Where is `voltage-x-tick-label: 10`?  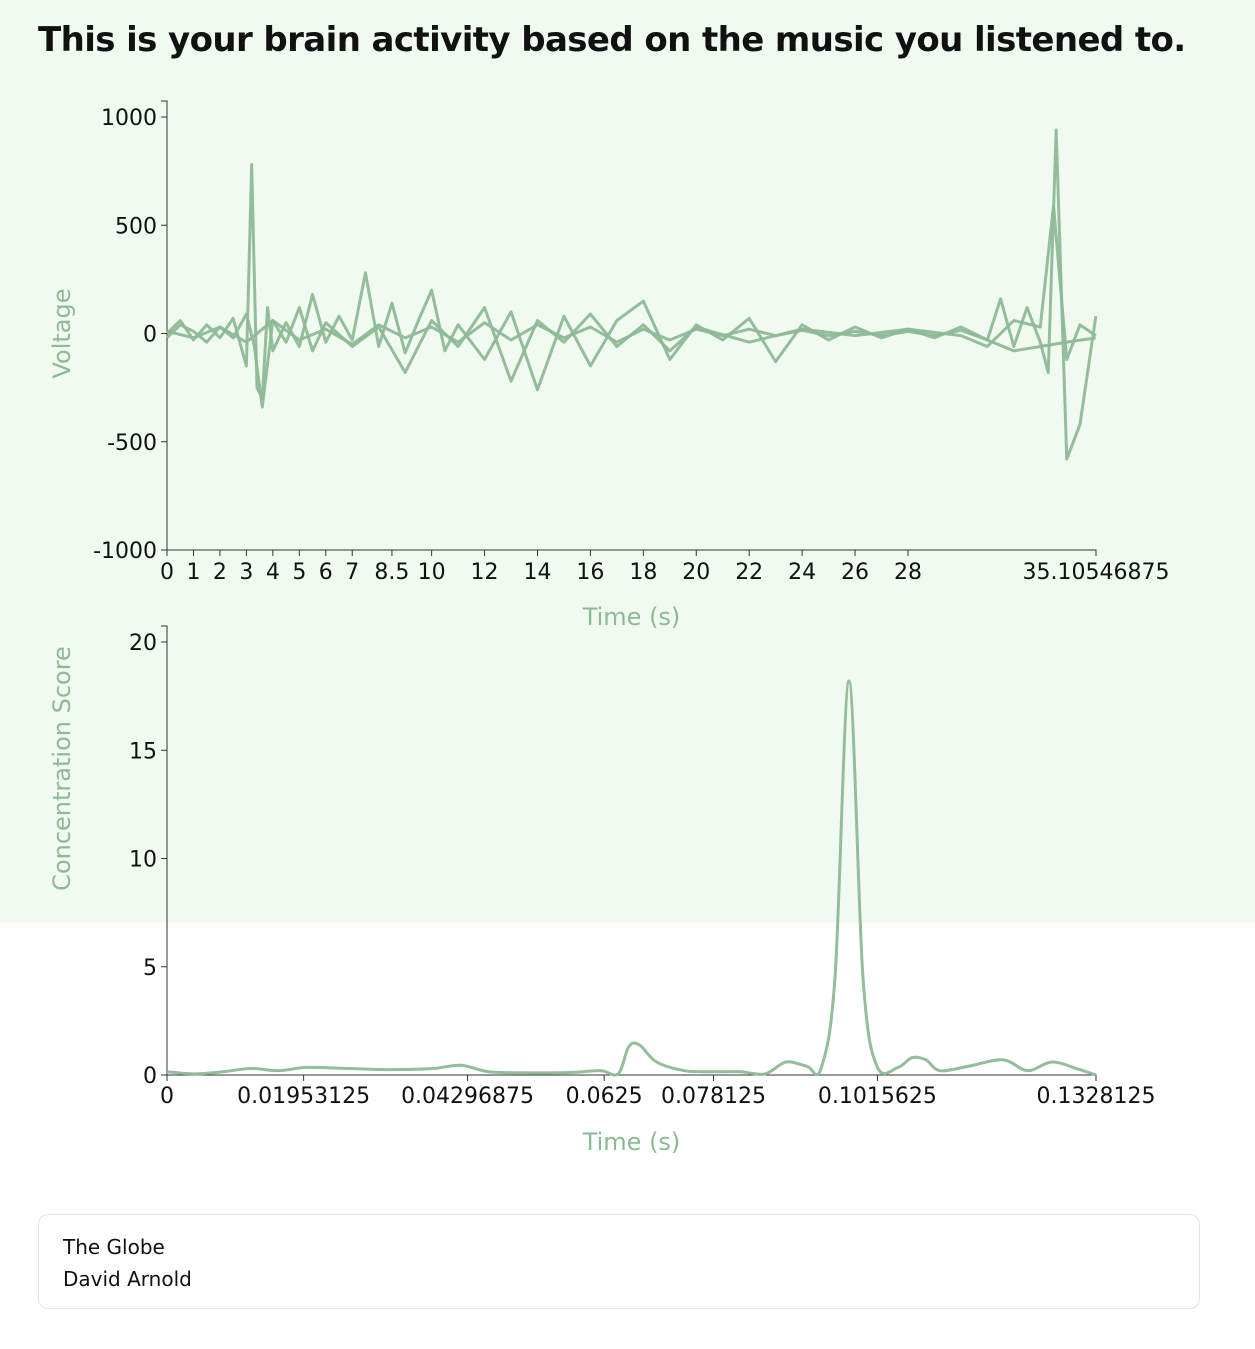 voltage-x-tick-label: 10 is located at coordinates (432, 572).